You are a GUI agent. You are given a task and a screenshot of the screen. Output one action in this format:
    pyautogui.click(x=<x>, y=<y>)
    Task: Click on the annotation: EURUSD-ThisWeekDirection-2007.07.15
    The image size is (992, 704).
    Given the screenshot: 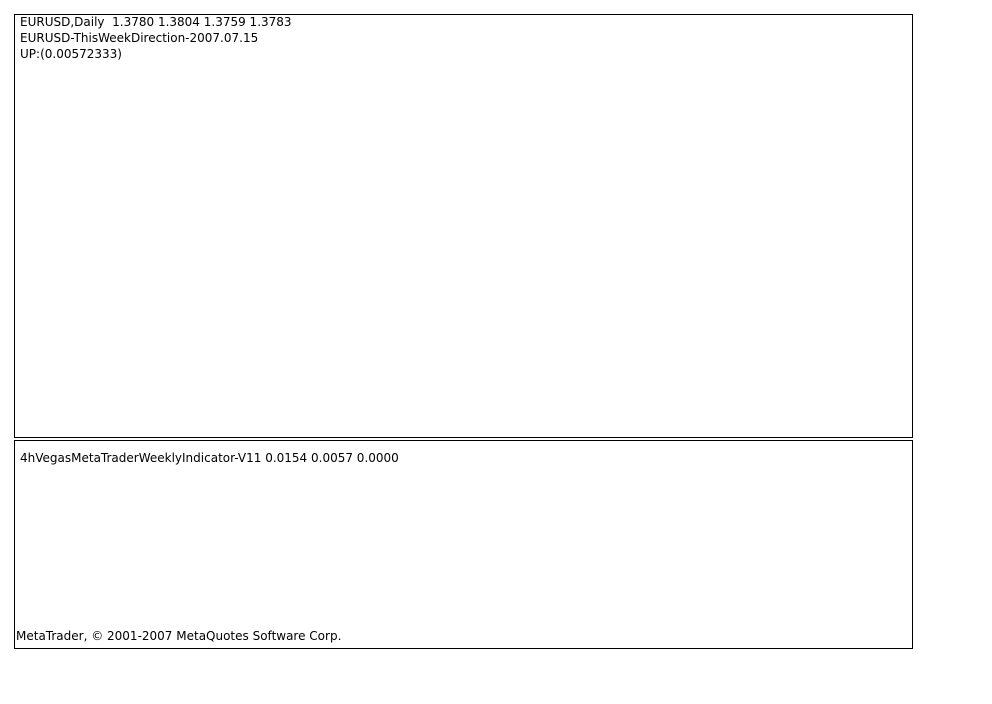 What is the action you would take?
    pyautogui.click(x=139, y=38)
    